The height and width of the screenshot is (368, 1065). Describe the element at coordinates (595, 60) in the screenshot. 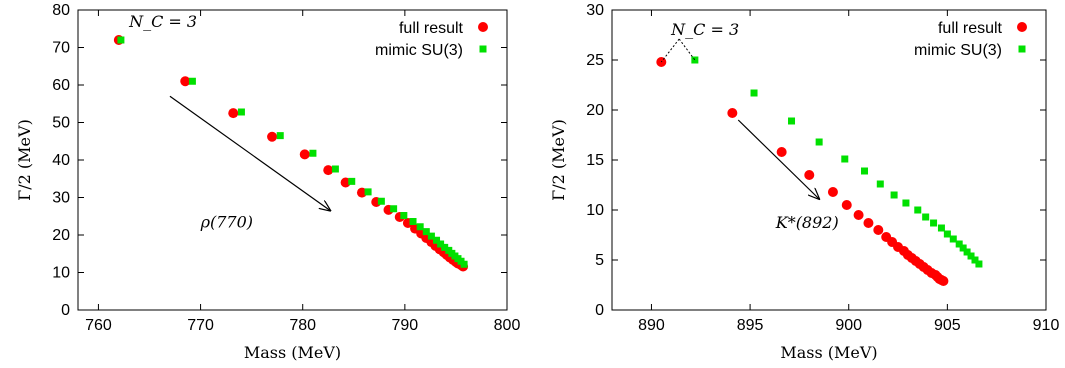

I see `y-tick-label: 25` at that location.